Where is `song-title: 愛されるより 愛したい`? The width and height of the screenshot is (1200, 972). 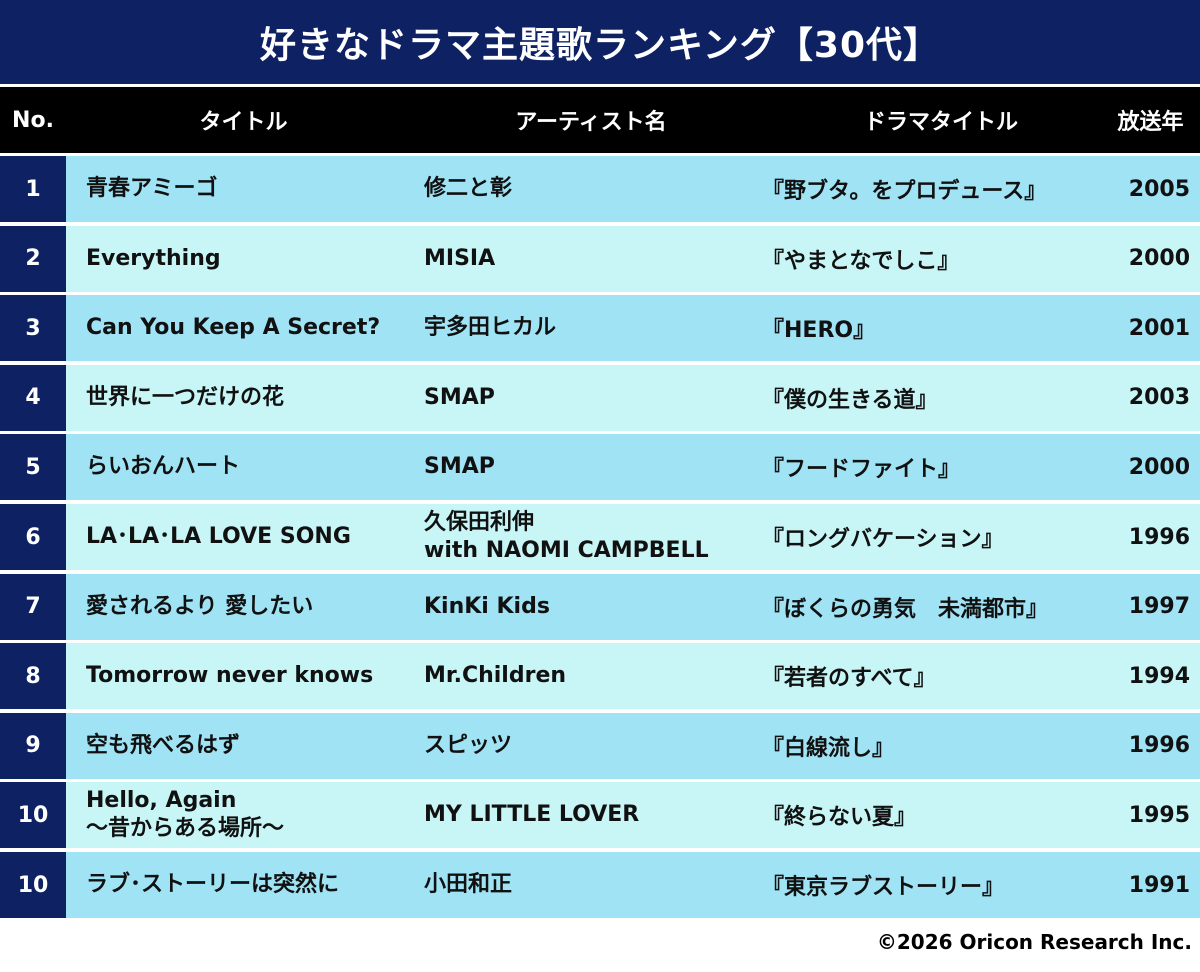
song-title: 愛されるより 愛したい is located at coordinates (253, 607).